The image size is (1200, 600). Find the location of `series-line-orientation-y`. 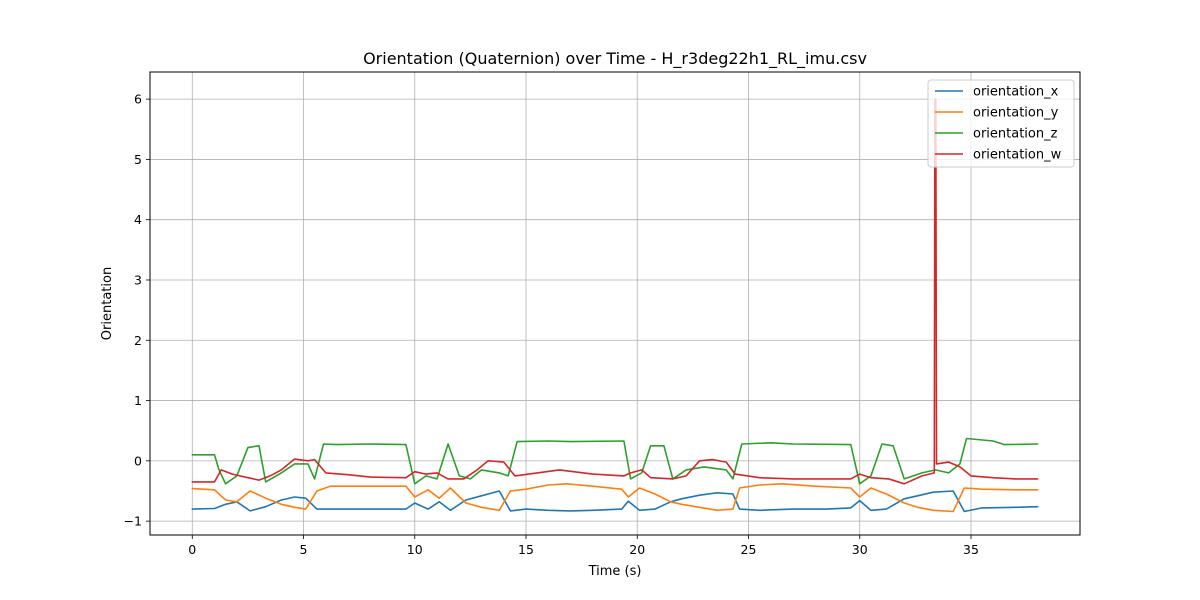

series-line-orientation-y is located at coordinates (615, 497).